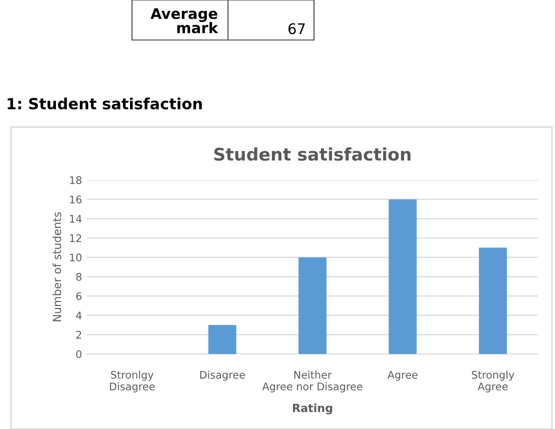 The height and width of the screenshot is (429, 555). What do you see at coordinates (184, 21) in the screenshot?
I see `text: Average mark` at bounding box center [184, 21].